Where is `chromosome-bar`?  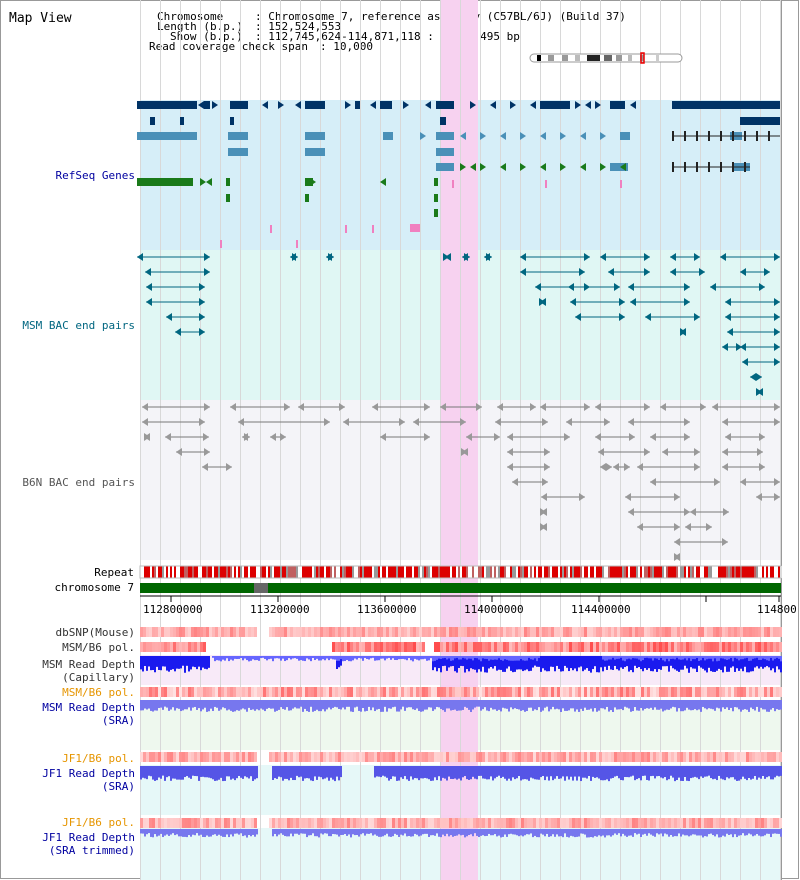
chromosome-bar is located at coordinates (460, 588).